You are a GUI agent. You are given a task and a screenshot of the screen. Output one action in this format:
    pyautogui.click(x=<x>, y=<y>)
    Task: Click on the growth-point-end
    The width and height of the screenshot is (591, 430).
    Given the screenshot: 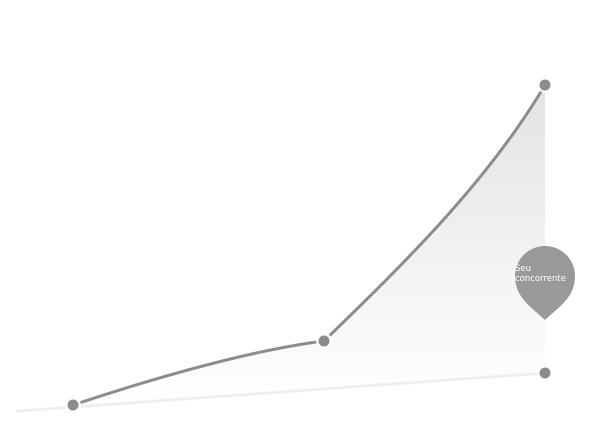 What is the action you would take?
    pyautogui.click(x=545, y=85)
    